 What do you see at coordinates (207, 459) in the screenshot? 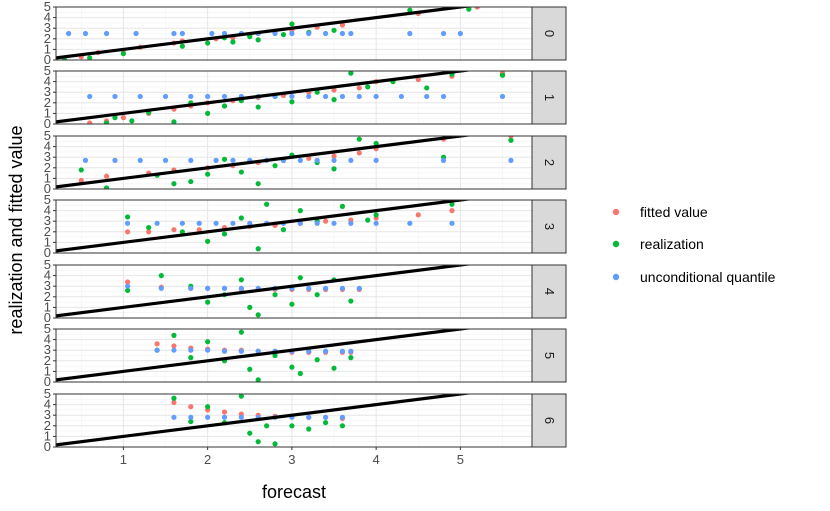
I see `x-tick-label: 2` at bounding box center [207, 459].